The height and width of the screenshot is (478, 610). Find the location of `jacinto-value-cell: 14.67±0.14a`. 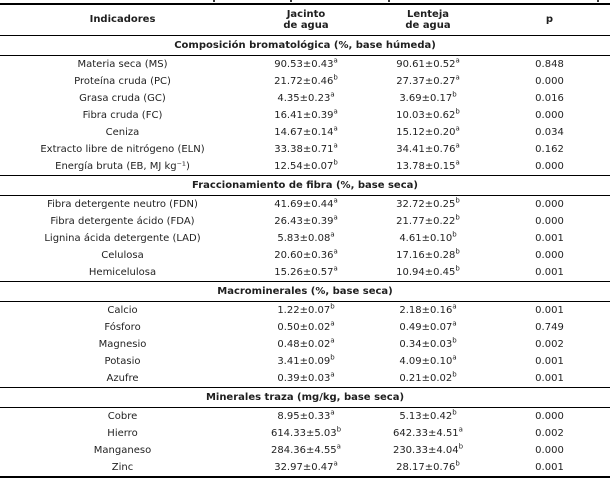

jacinto-value-cell: 14.67±0.14a is located at coordinates (306, 131).